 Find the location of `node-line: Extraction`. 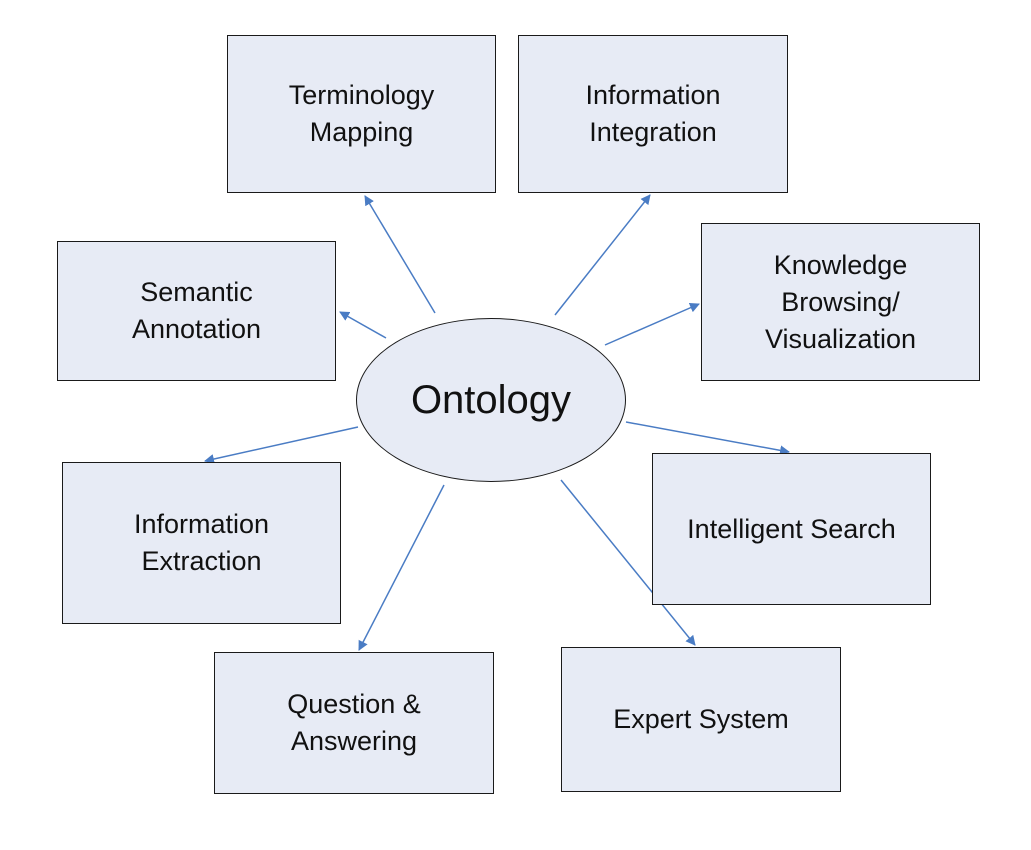

node-line: Extraction is located at coordinates (201, 561).